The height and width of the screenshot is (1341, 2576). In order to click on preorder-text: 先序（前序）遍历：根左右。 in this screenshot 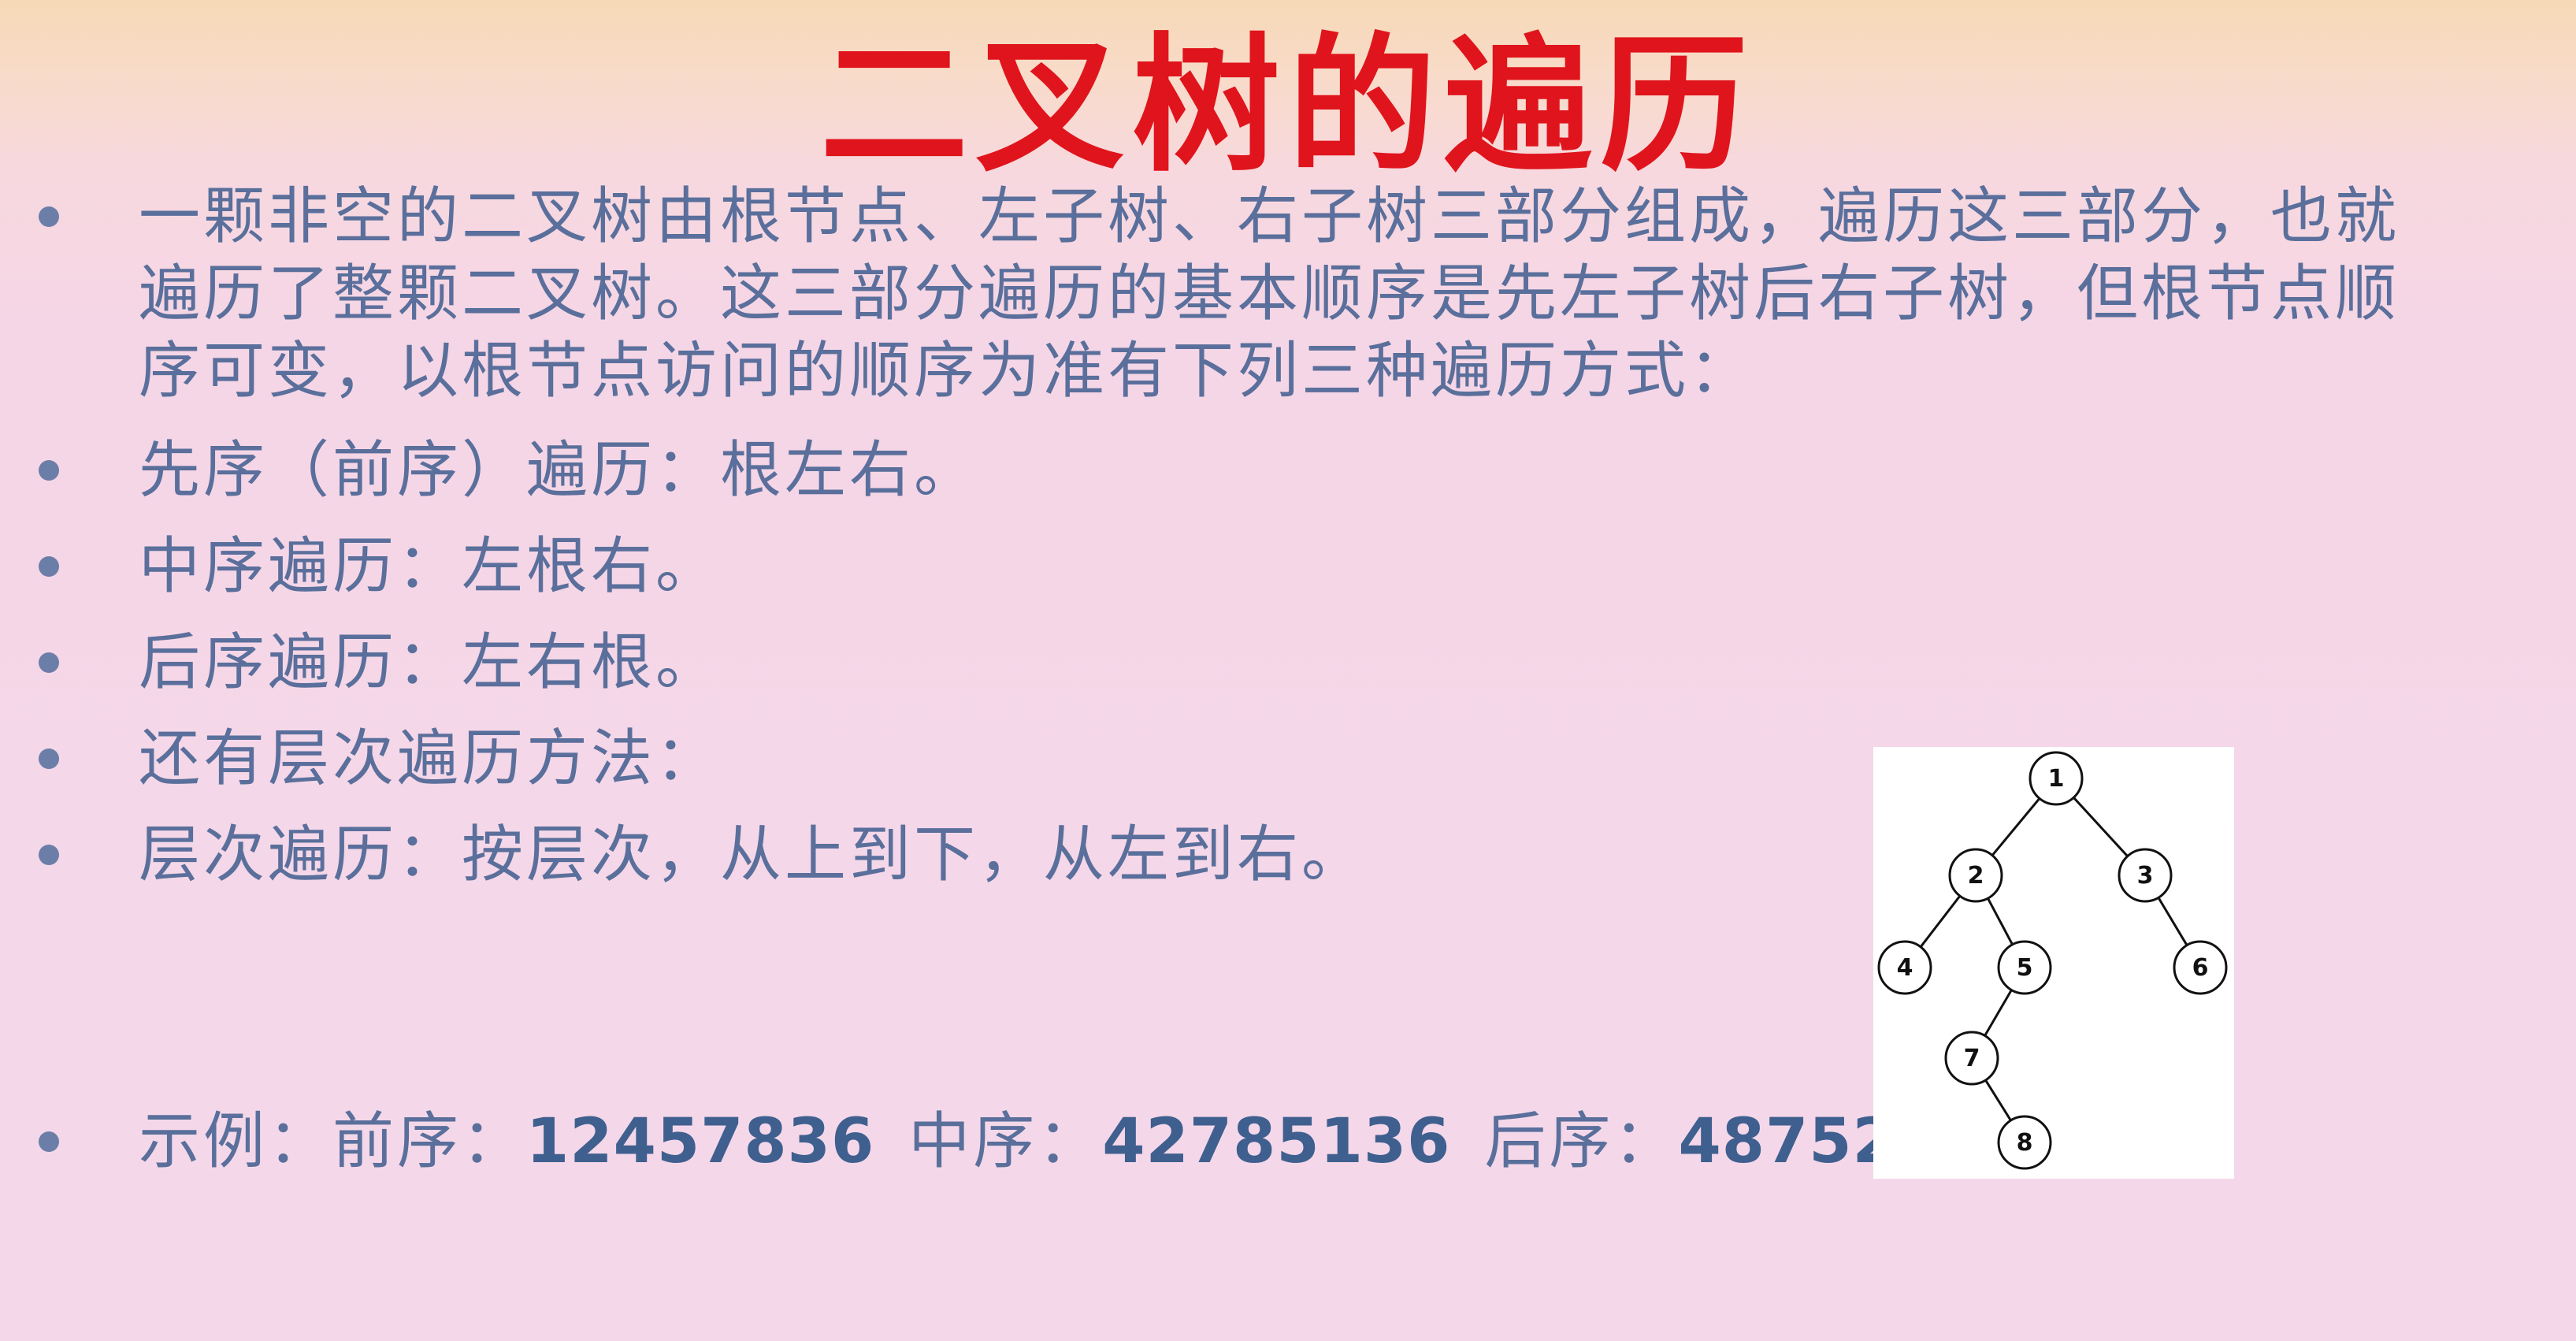, I will do `click(559, 470)`.